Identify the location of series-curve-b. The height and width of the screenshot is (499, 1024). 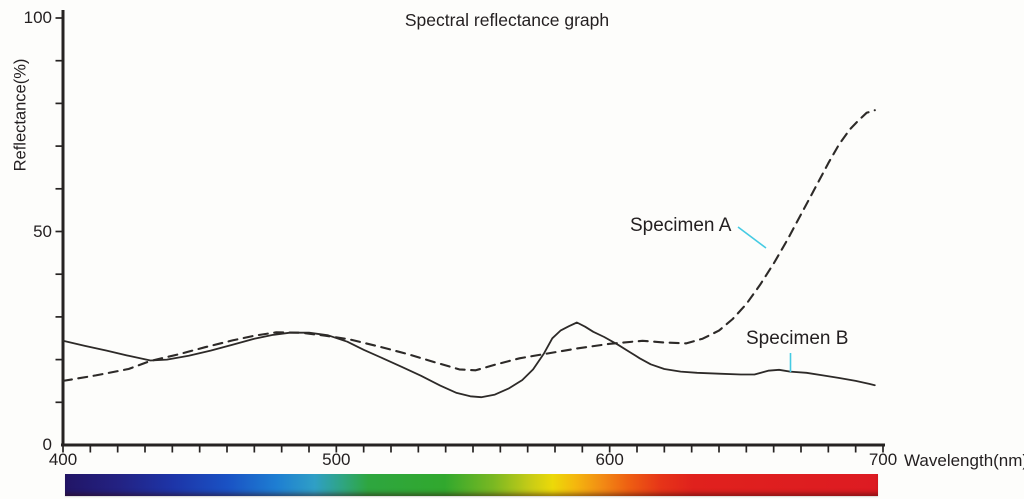
(469, 360).